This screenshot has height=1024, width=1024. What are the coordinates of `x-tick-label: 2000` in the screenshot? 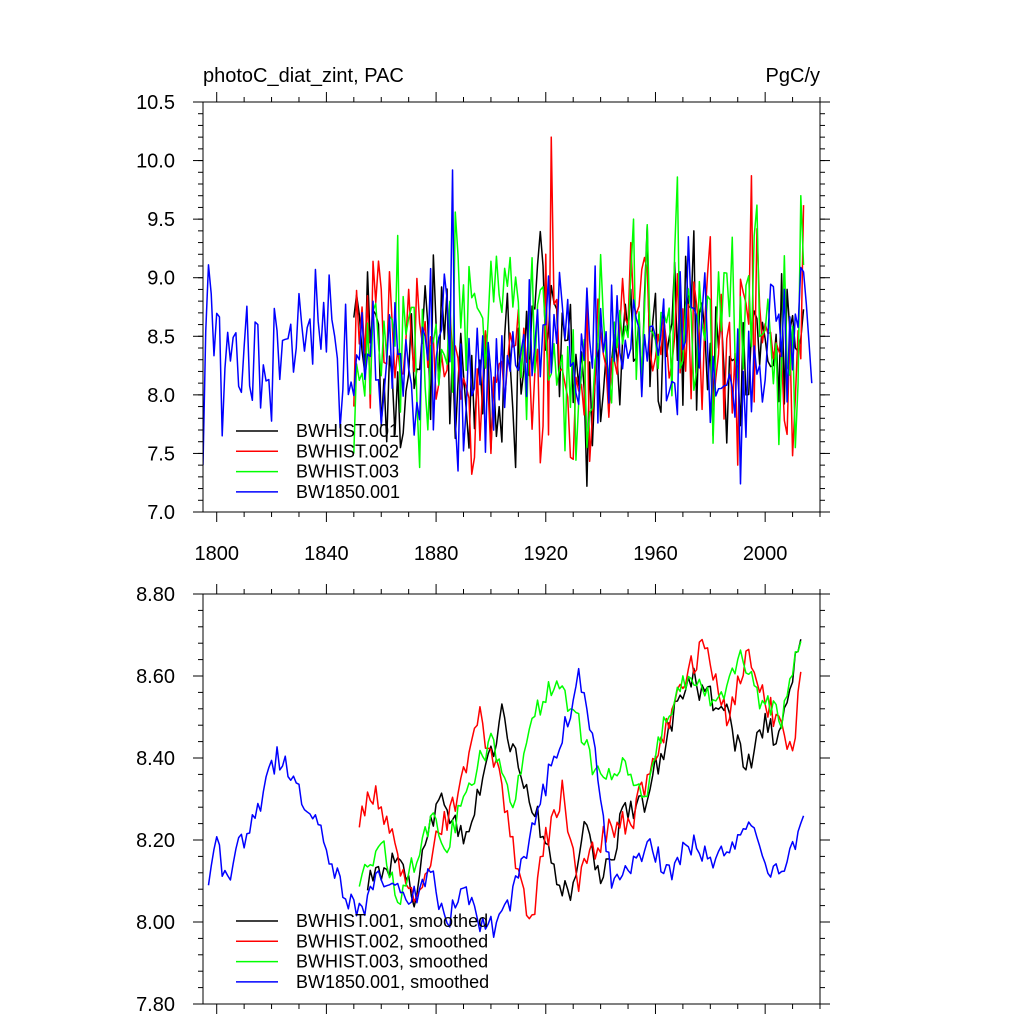 It's located at (765, 554).